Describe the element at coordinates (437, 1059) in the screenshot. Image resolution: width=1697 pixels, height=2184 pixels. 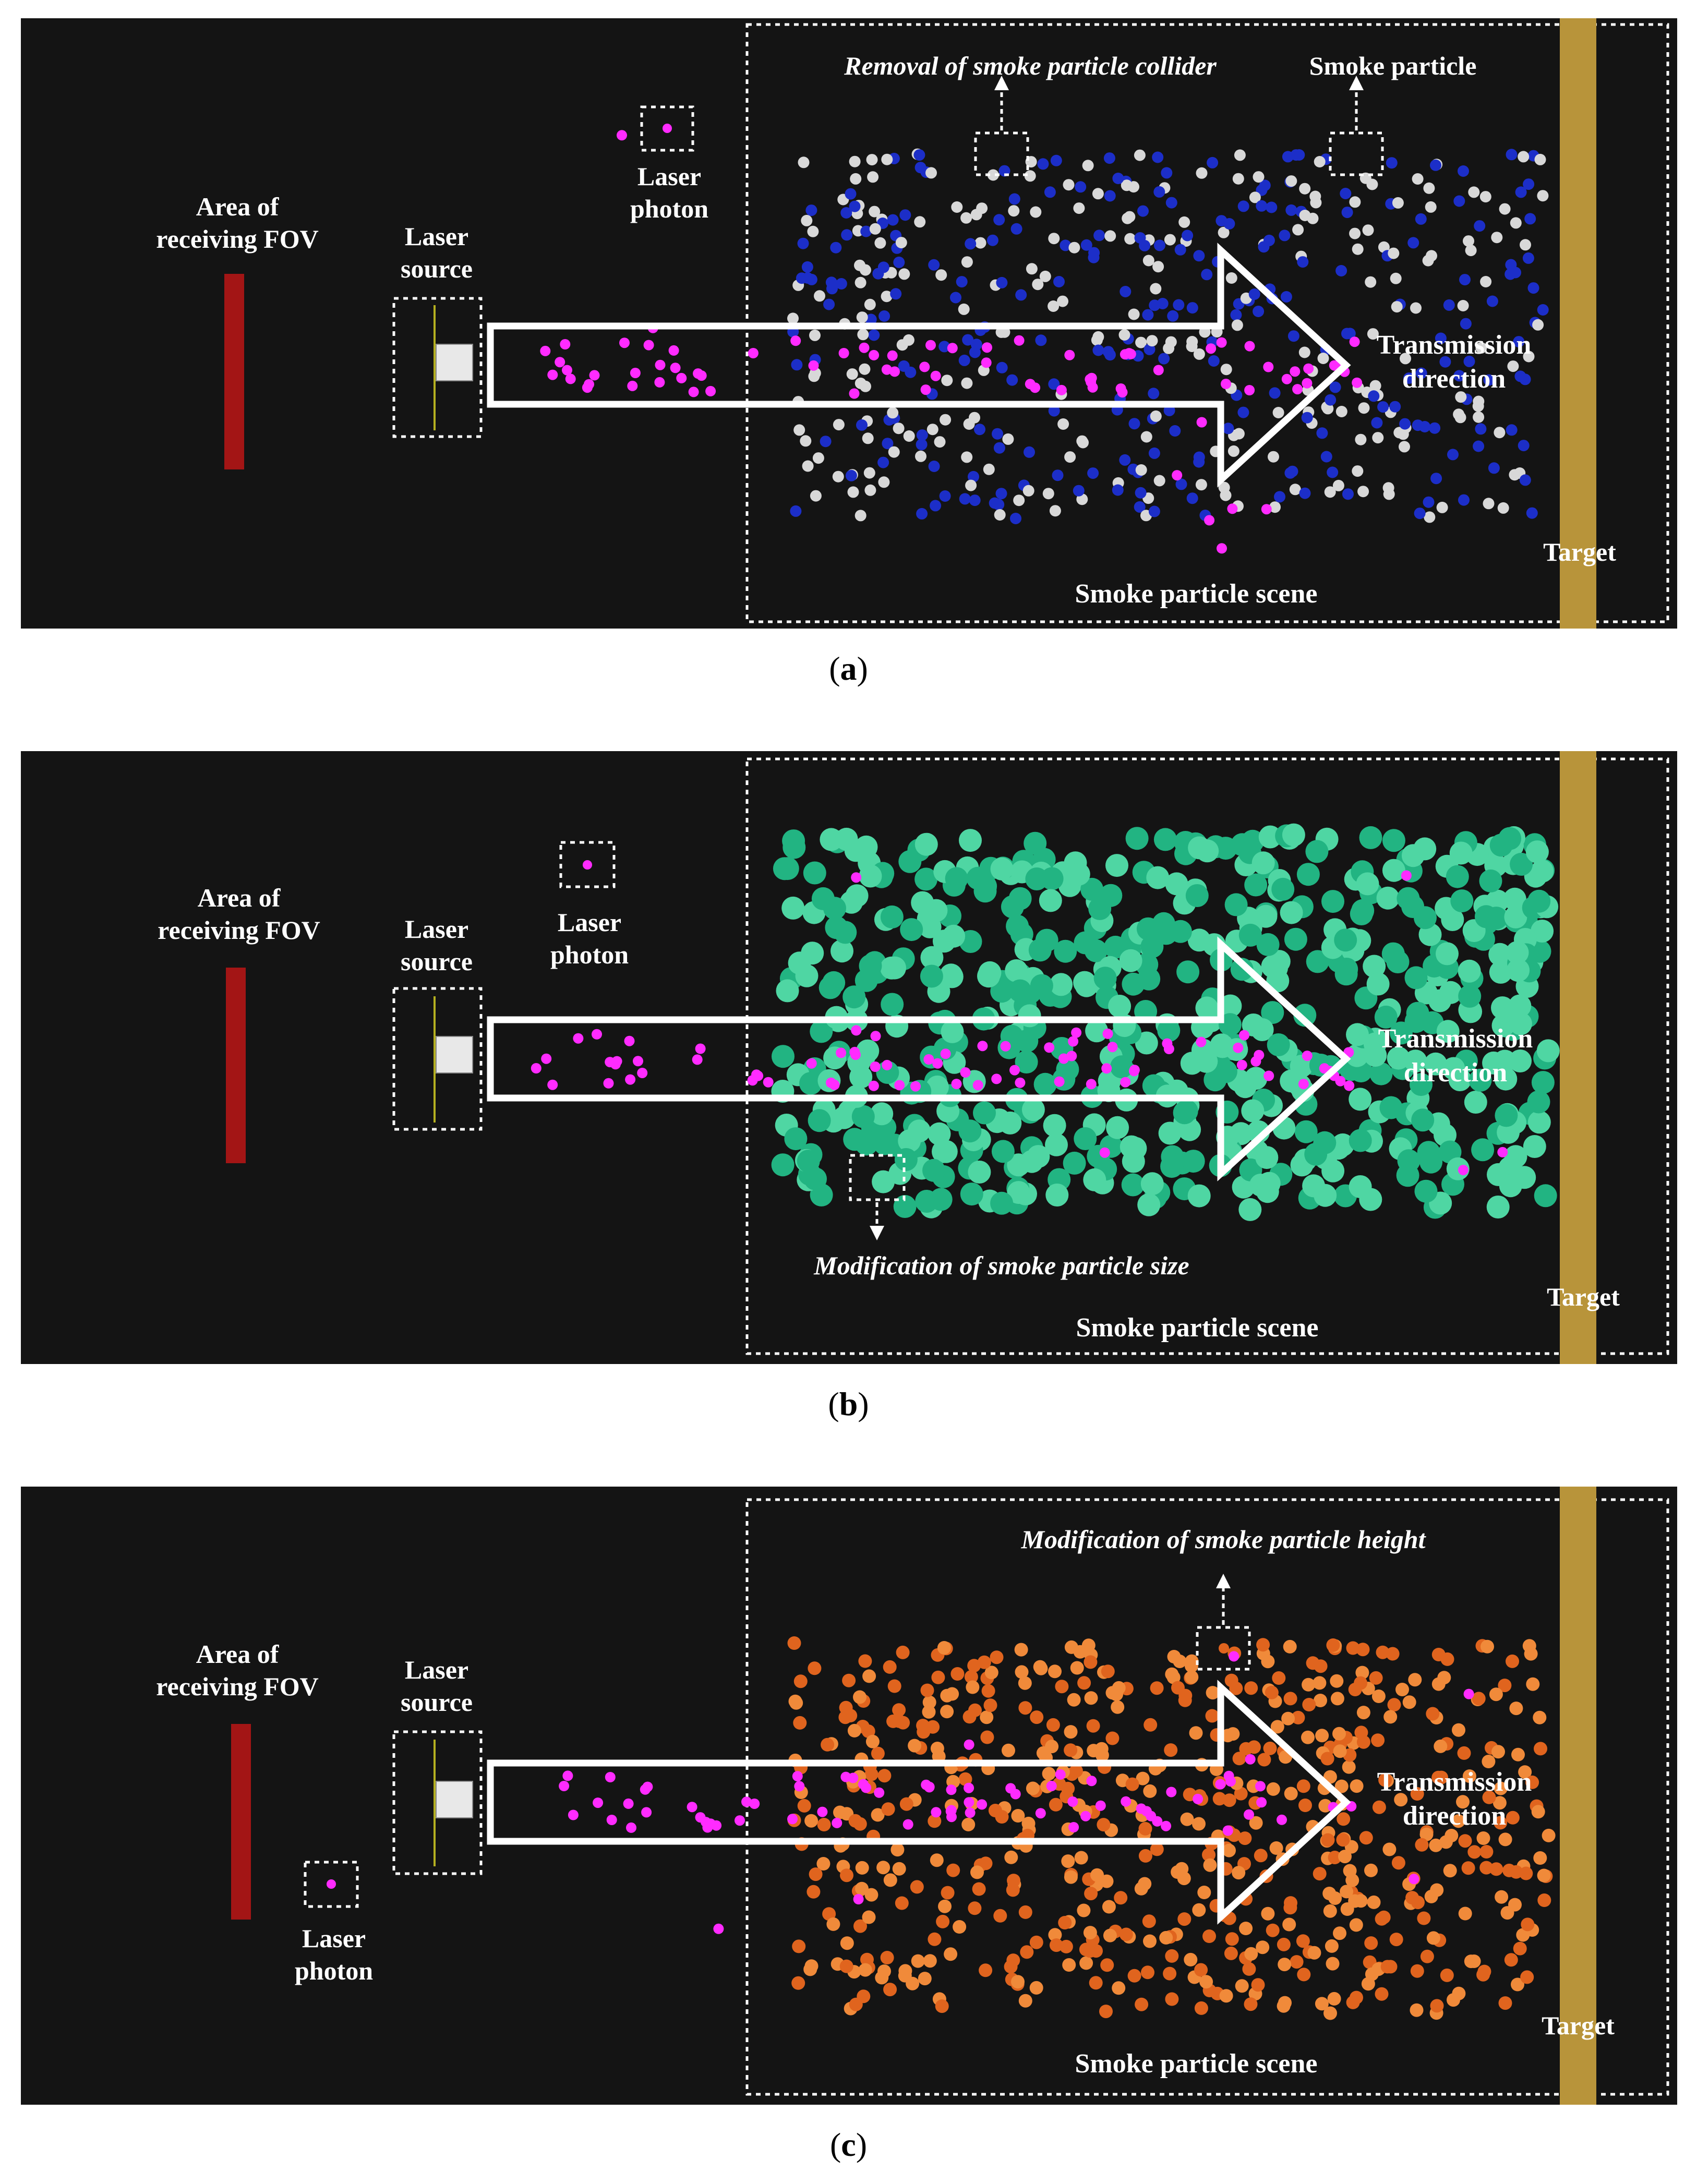
I see `laser-source-box` at that location.